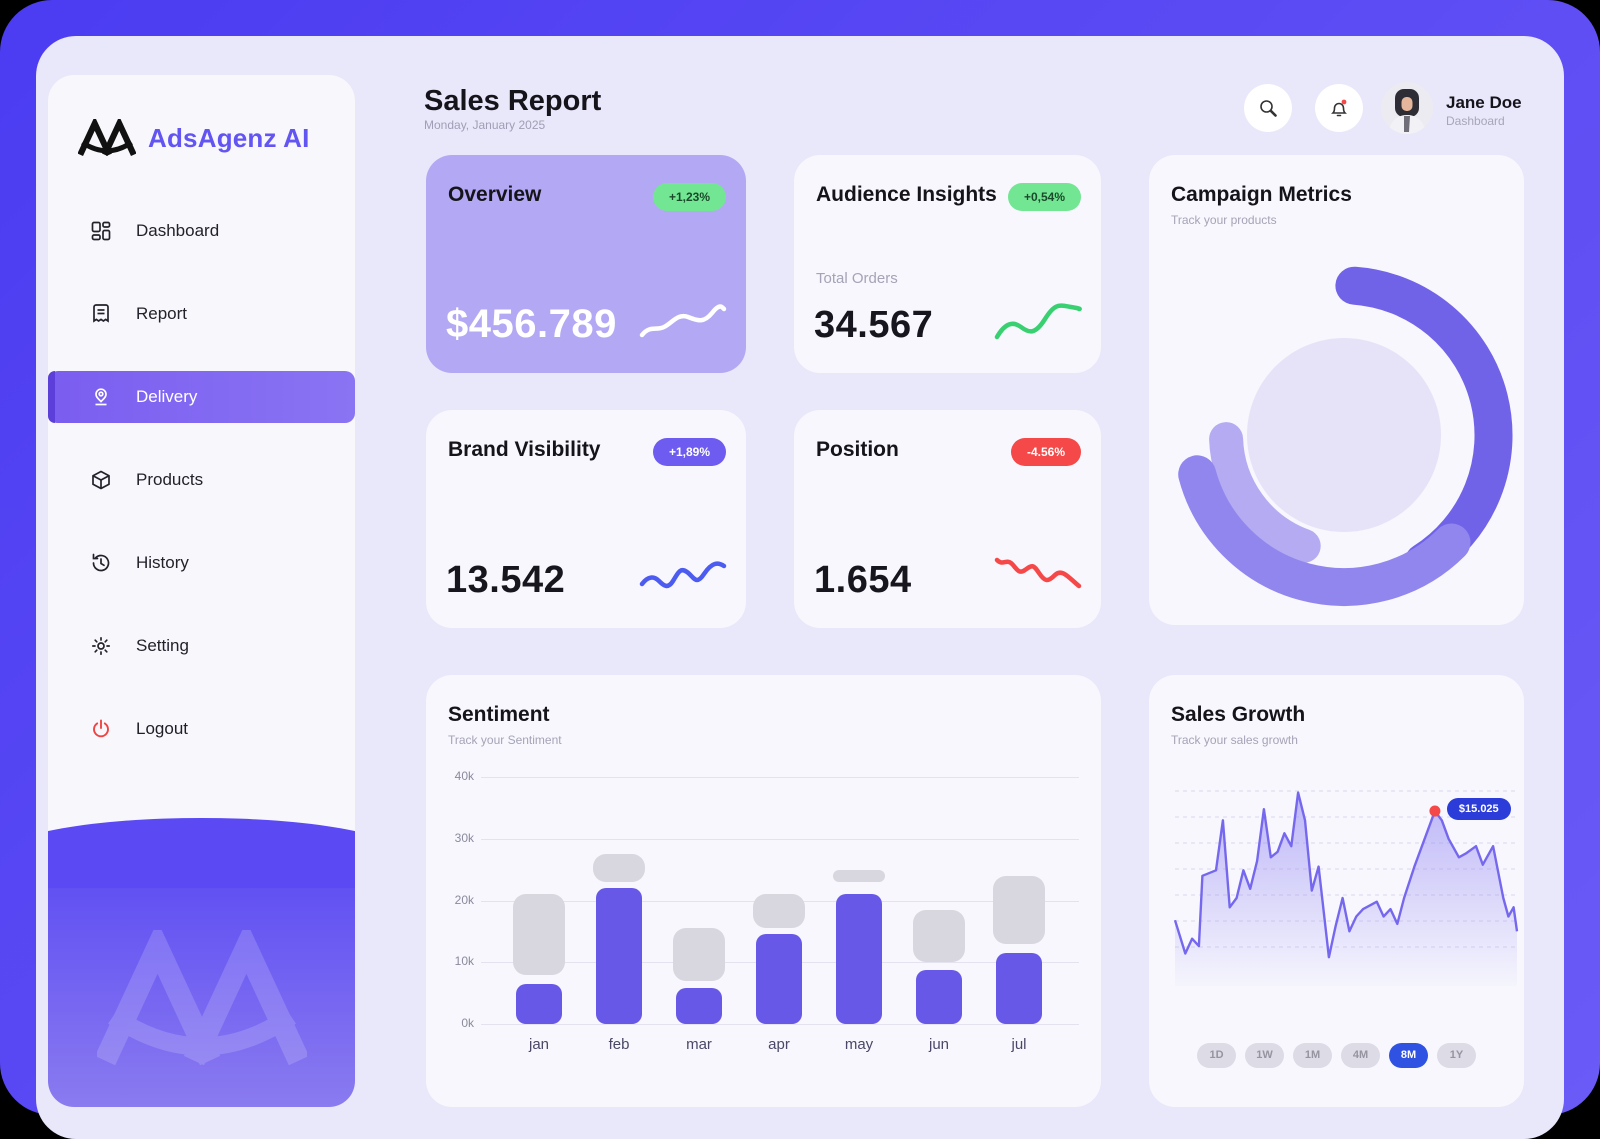  What do you see at coordinates (101, 397) in the screenshot?
I see `delivery-pin-icon` at bounding box center [101, 397].